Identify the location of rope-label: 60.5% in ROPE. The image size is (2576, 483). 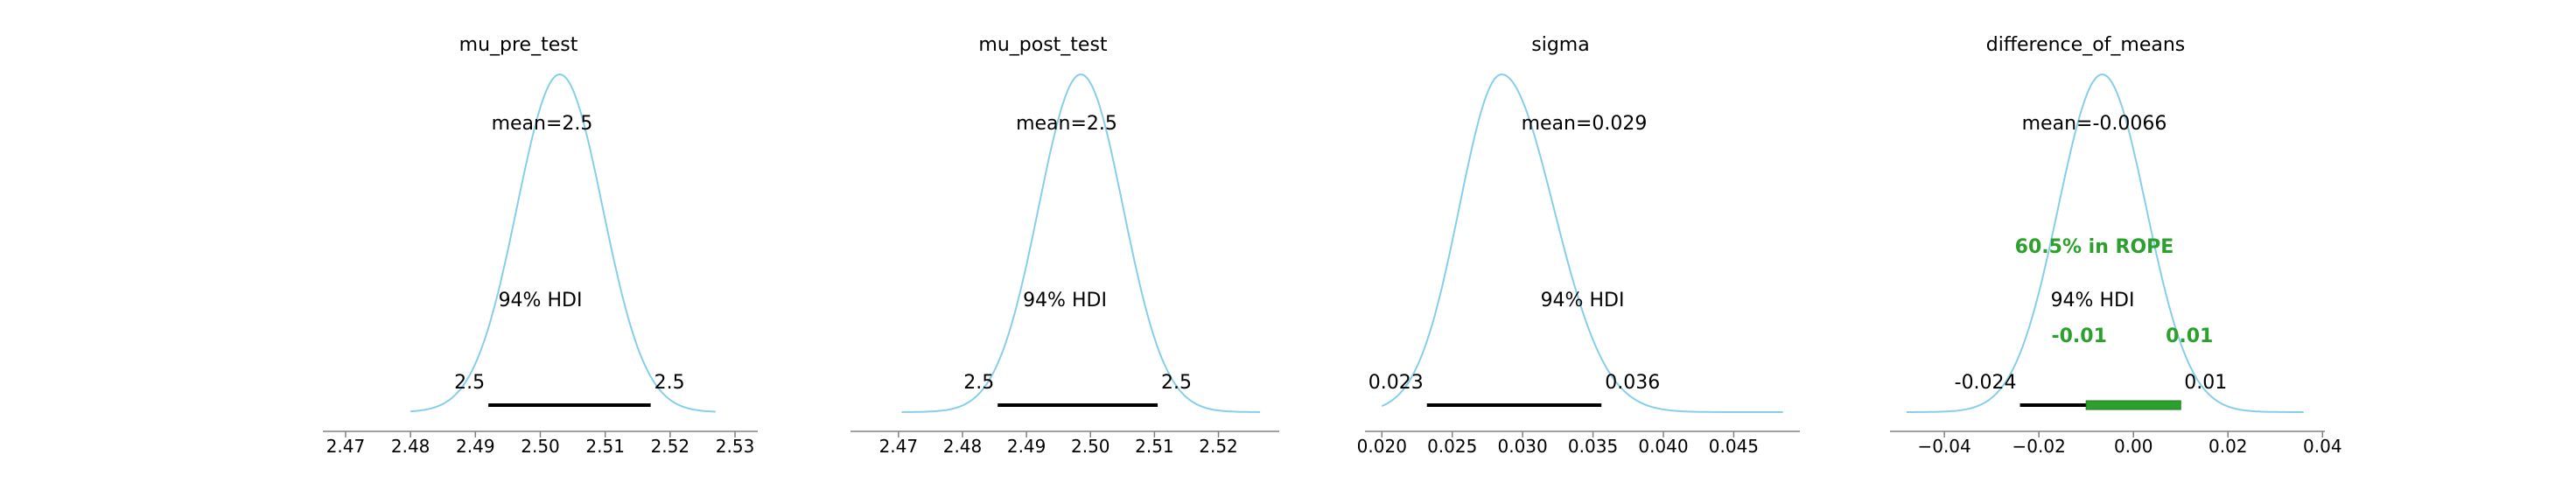
(2094, 247).